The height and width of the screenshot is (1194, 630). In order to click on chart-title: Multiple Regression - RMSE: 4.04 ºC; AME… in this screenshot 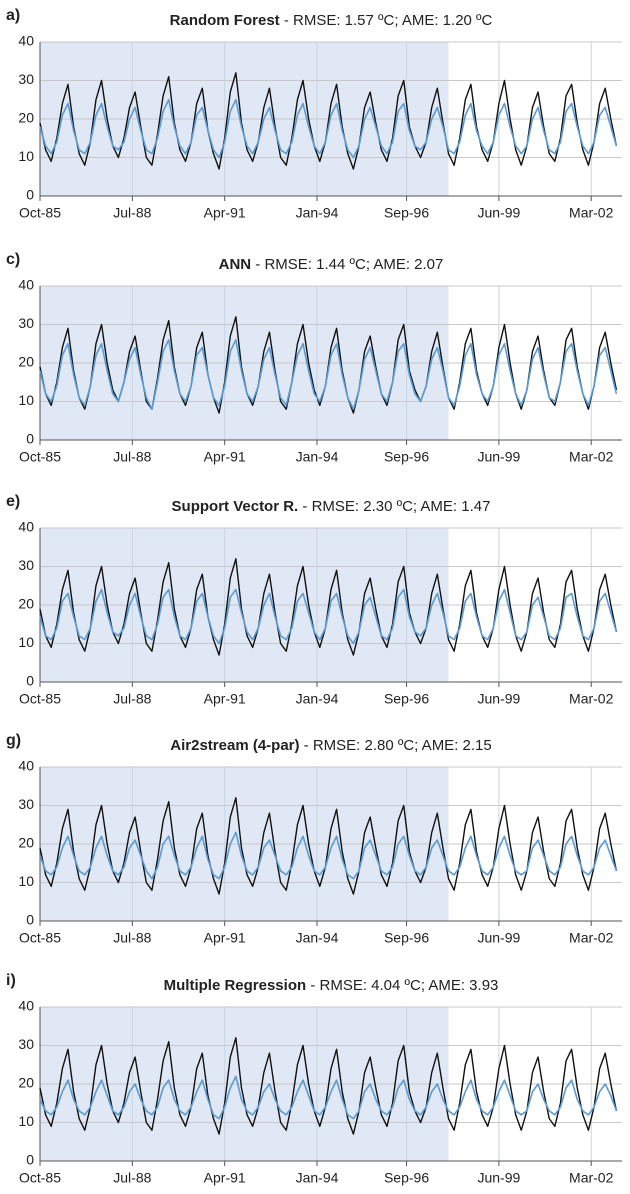, I will do `click(331, 985)`.